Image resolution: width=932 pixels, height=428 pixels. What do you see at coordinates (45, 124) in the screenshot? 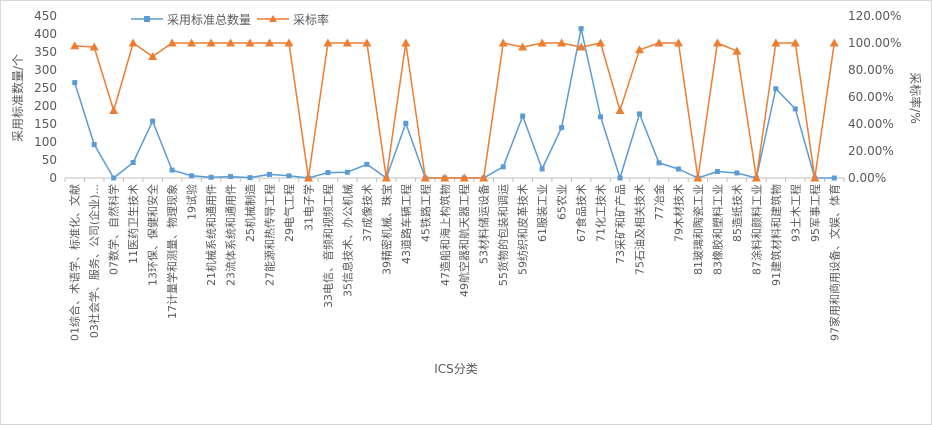
I see `y-left-tick-label: 150` at bounding box center [45, 124].